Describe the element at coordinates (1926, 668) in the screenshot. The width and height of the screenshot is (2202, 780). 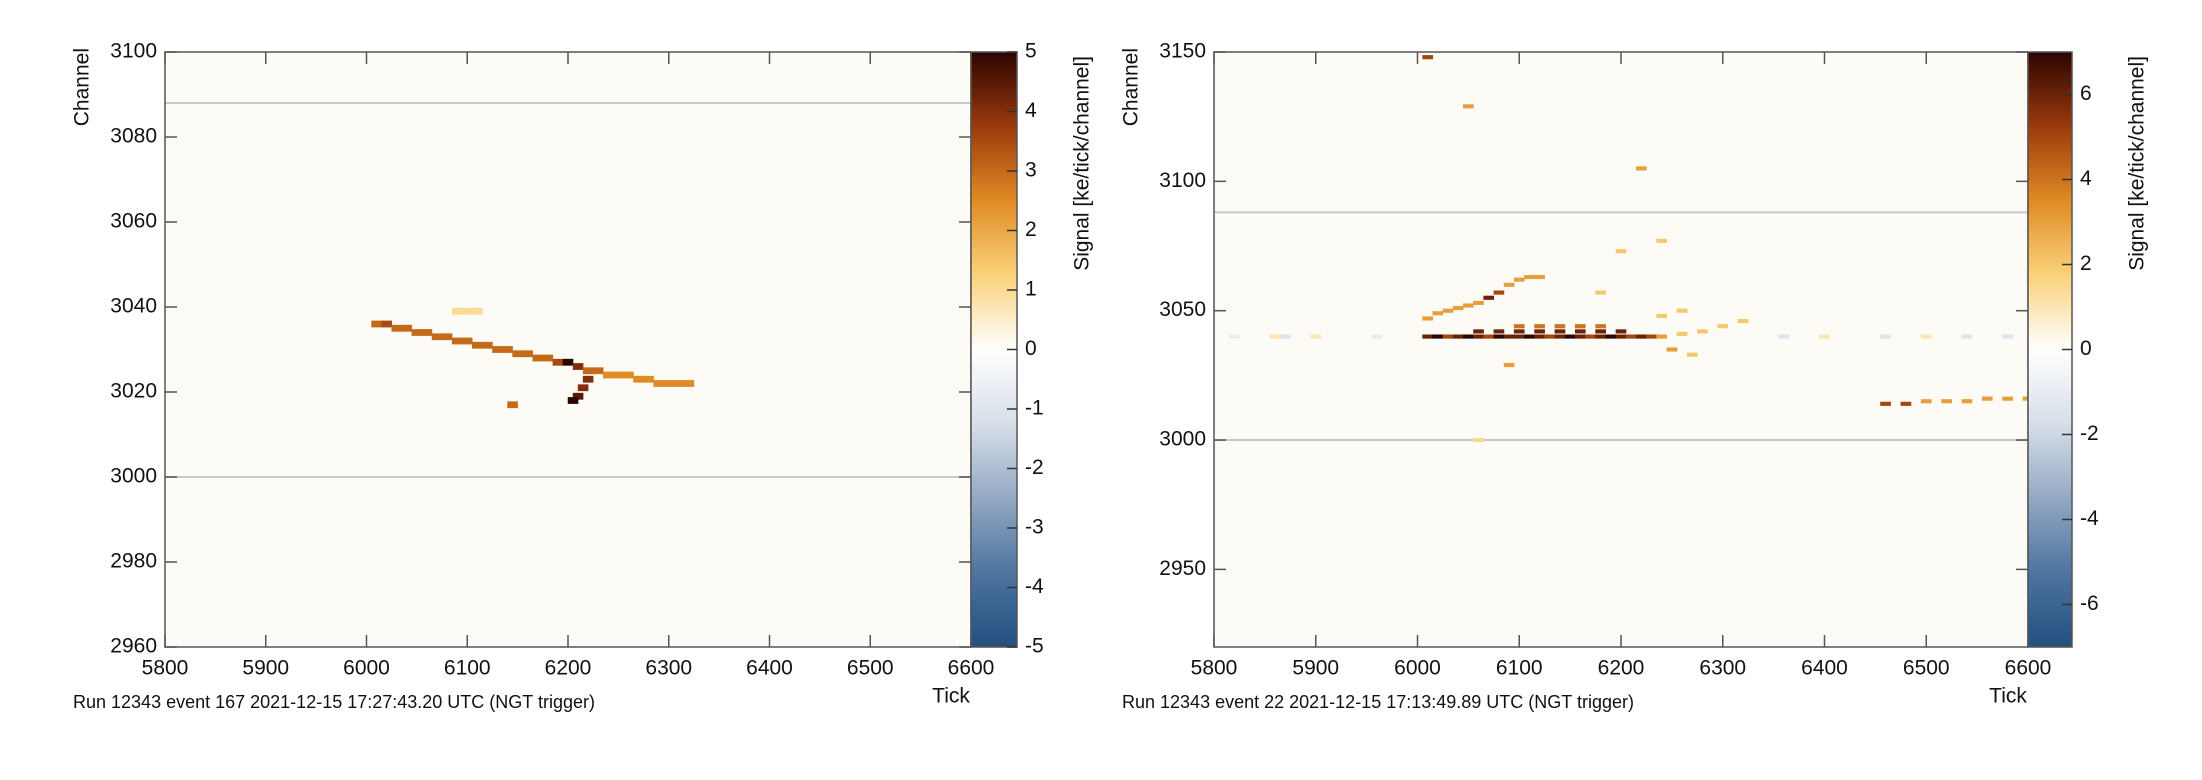
I see `x-tick-label: 6500` at that location.